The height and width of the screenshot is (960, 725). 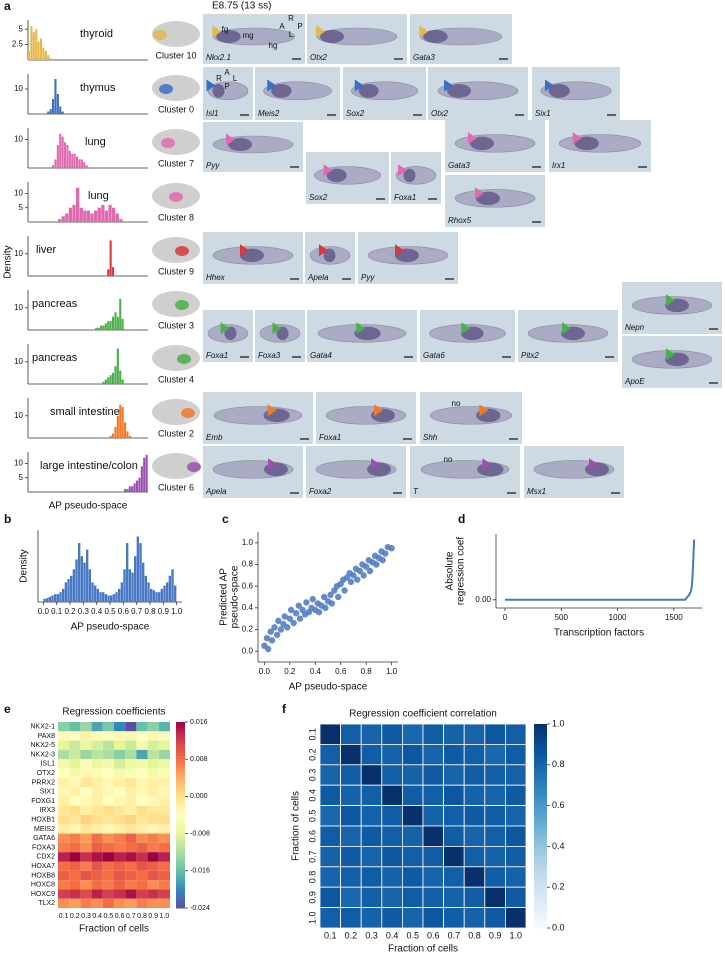 I want to click on colorbar-tick-label: 0.000, so click(x=199, y=796).